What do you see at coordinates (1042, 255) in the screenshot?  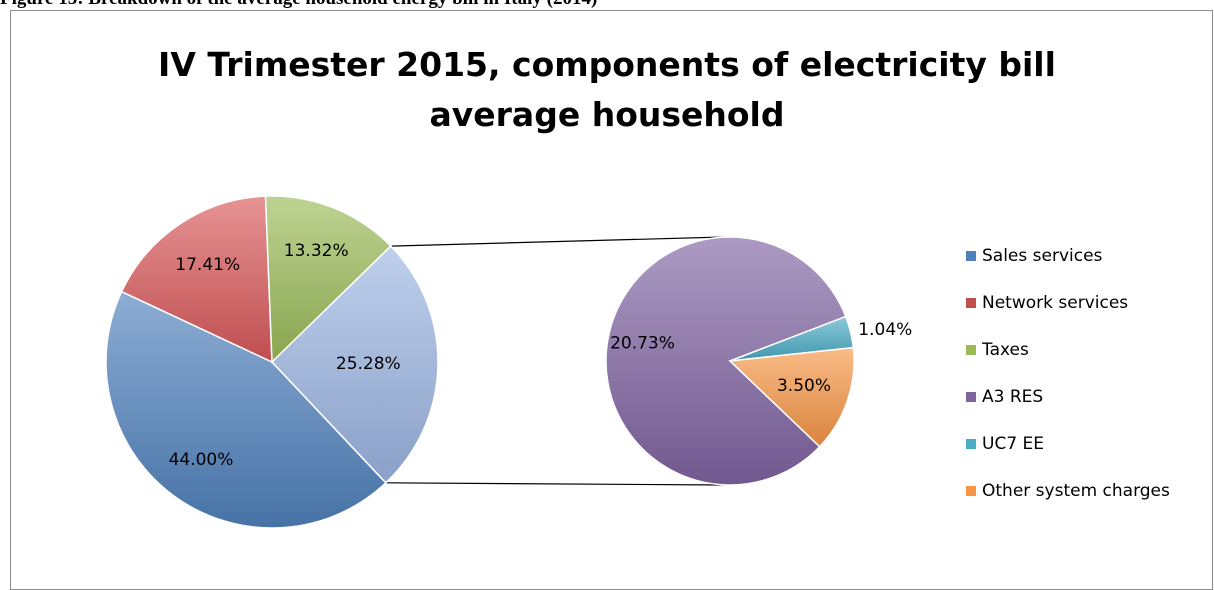 I see `legend-label: Sales services` at bounding box center [1042, 255].